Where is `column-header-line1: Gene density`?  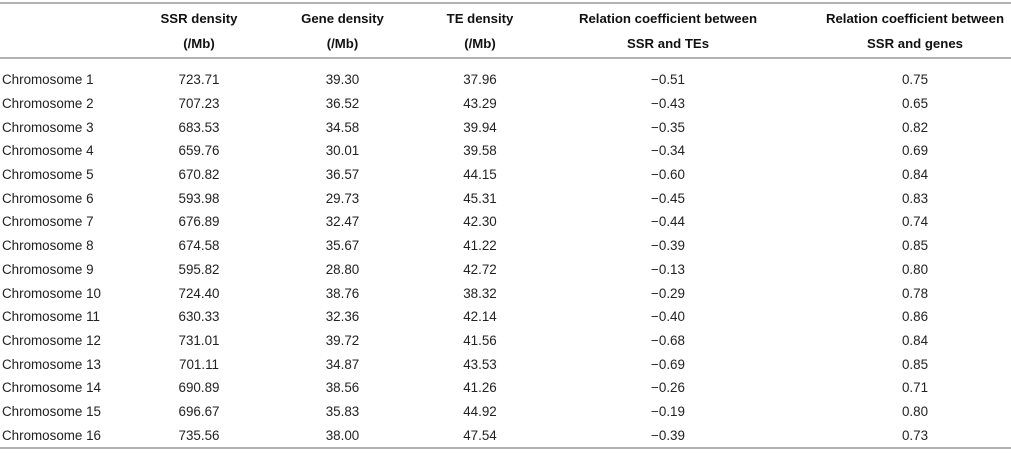
column-header-line1: Gene density is located at coordinates (342, 18).